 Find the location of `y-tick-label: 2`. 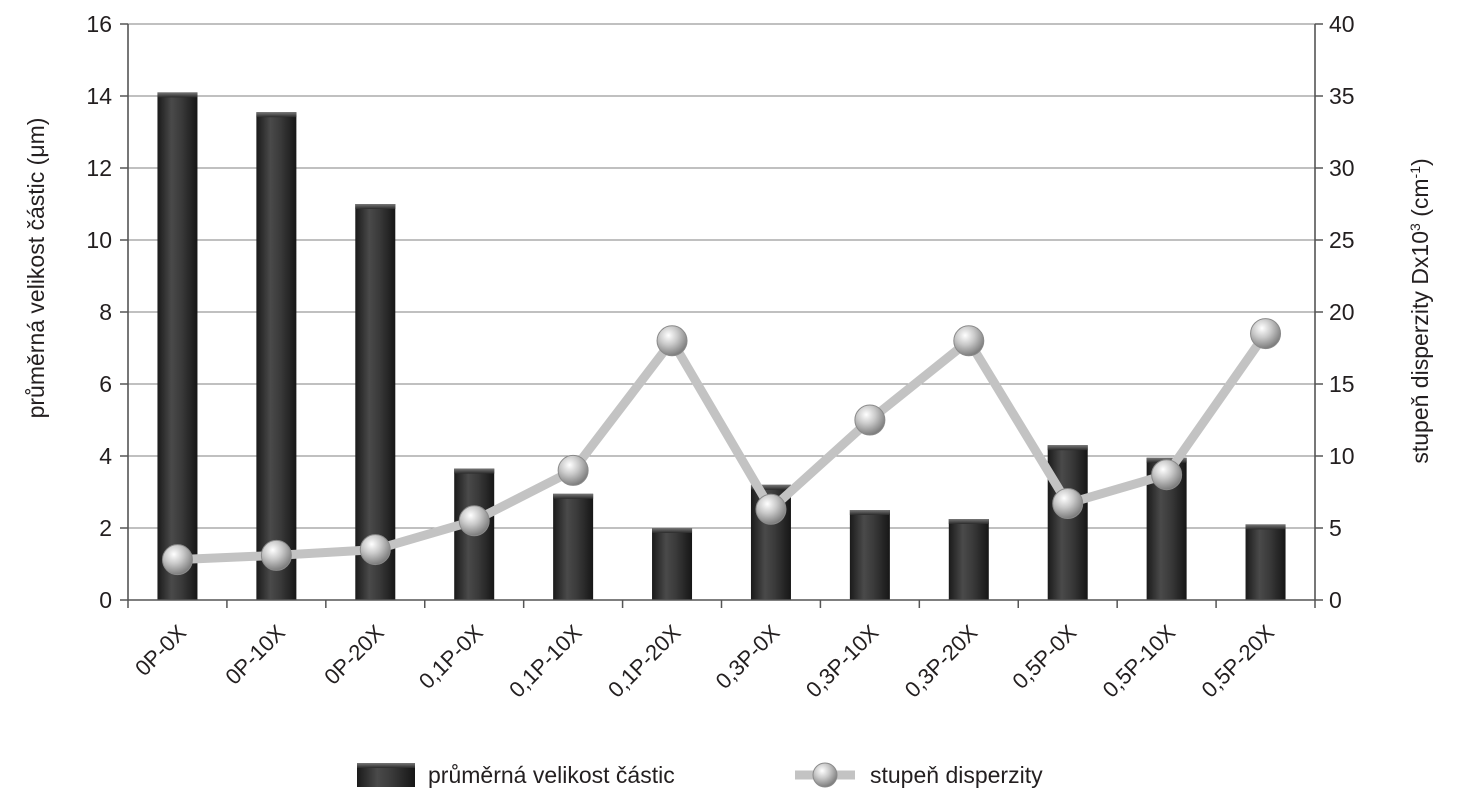

y-tick-label: 2 is located at coordinates (105, 528).